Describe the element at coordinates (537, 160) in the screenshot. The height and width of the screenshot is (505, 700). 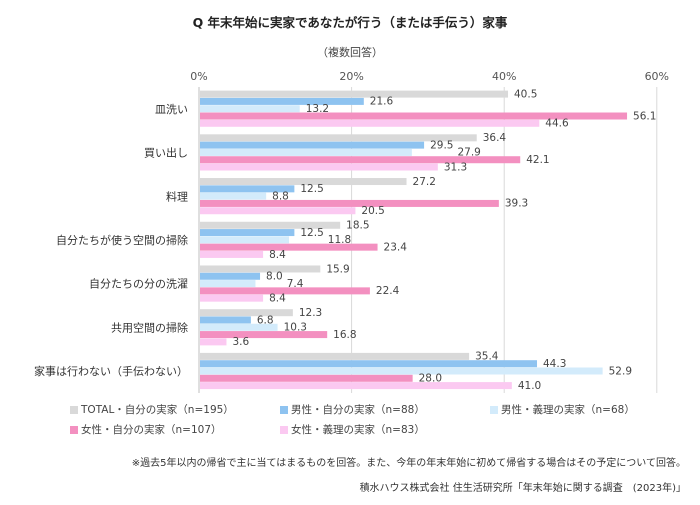
I see `data-label: 42.1` at that location.